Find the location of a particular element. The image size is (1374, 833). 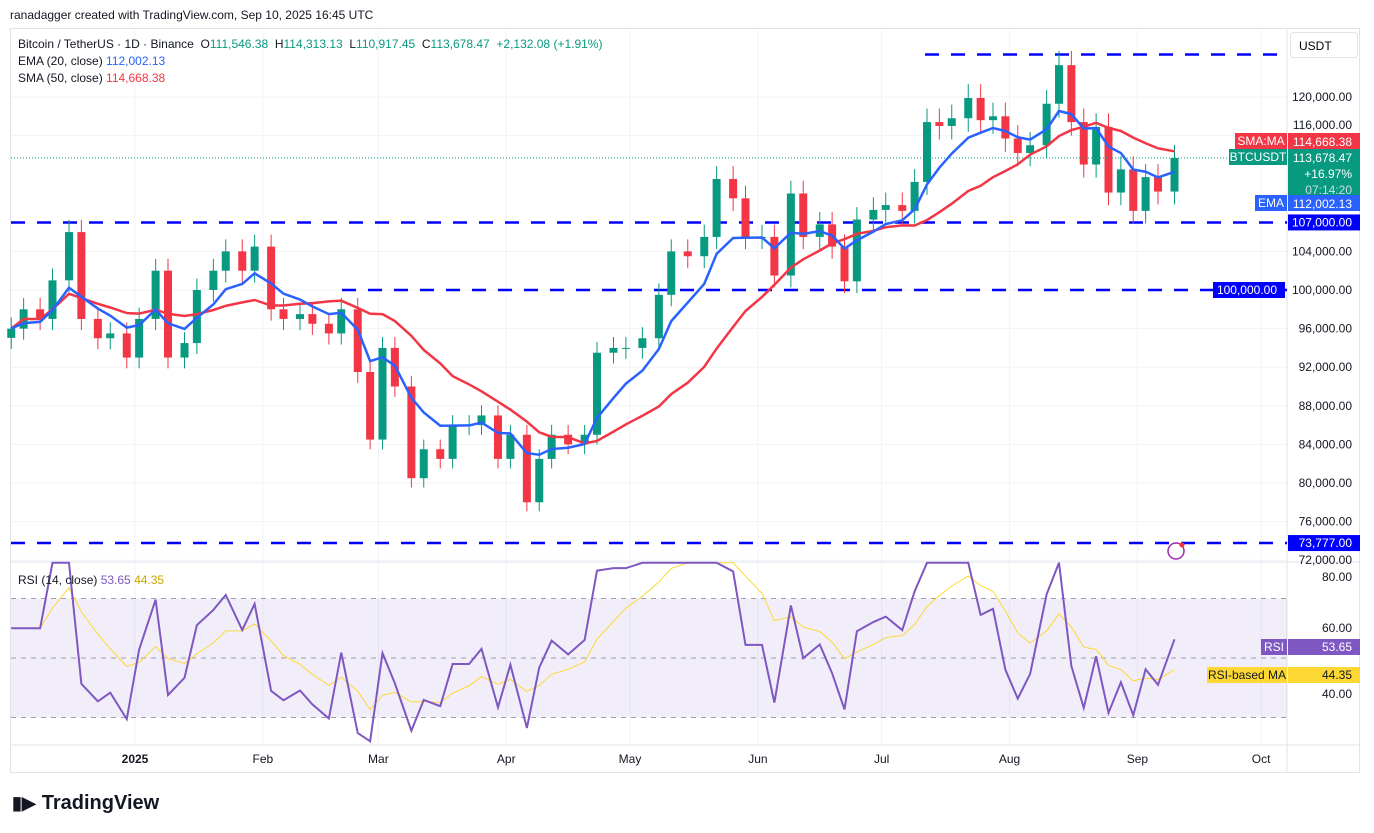

price-tag-name-label: BTCUSDT is located at coordinates (1258, 157).